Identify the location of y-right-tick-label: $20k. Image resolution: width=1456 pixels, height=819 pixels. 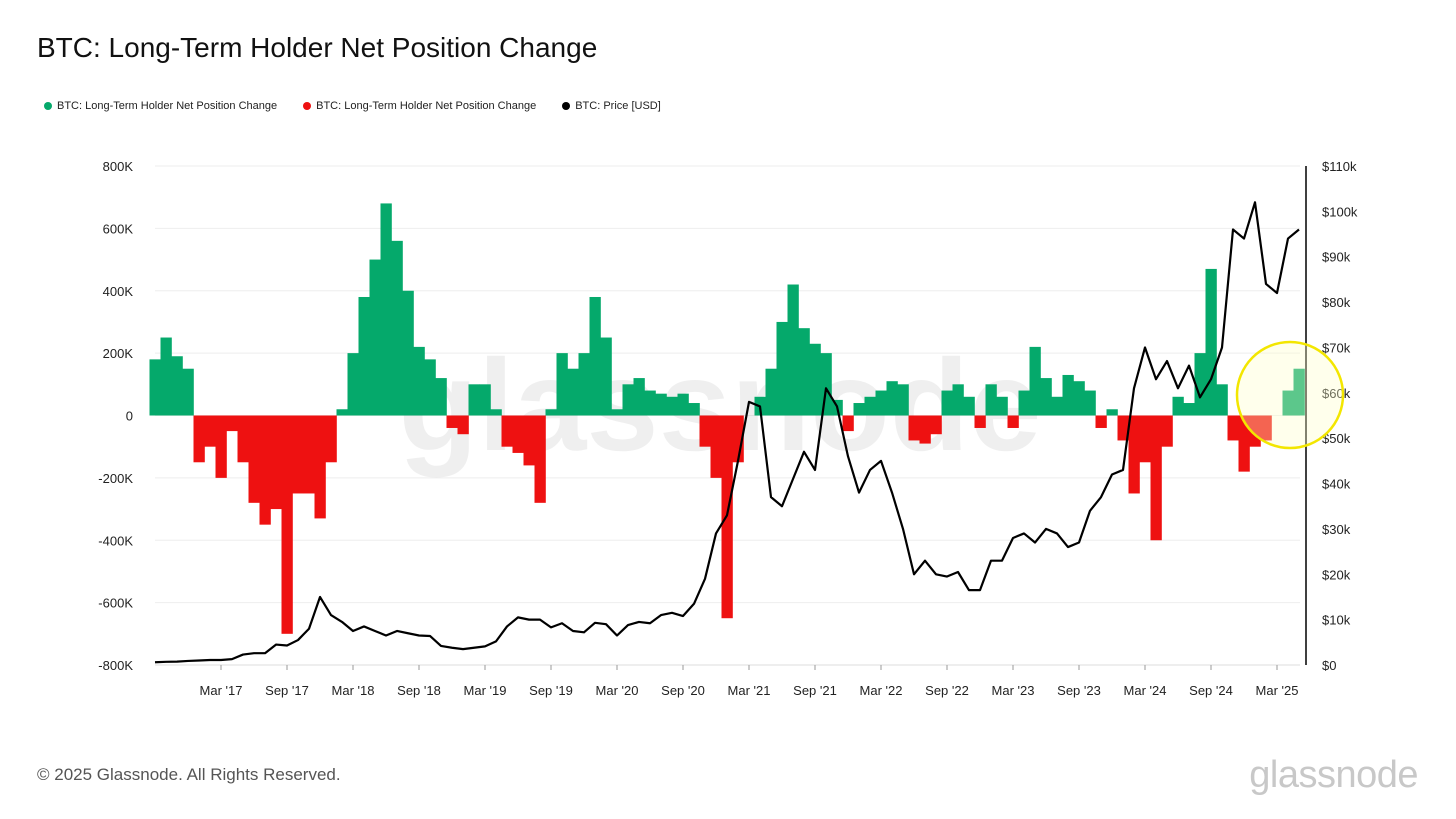
(1336, 574).